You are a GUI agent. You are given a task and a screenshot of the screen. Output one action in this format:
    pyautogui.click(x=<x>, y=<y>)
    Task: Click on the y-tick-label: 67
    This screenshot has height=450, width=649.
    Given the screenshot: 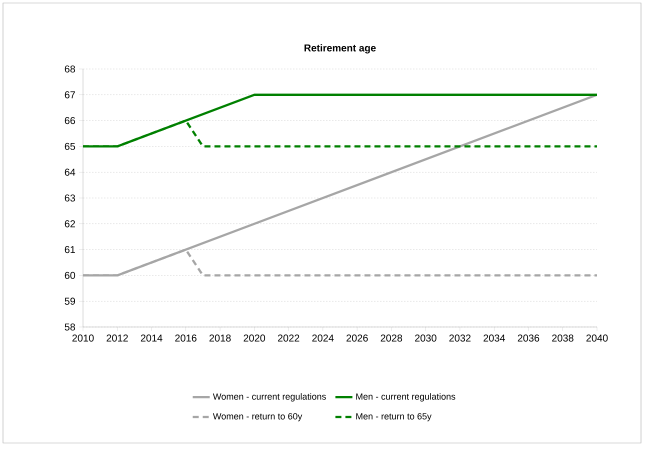 What is the action you would take?
    pyautogui.click(x=69, y=94)
    